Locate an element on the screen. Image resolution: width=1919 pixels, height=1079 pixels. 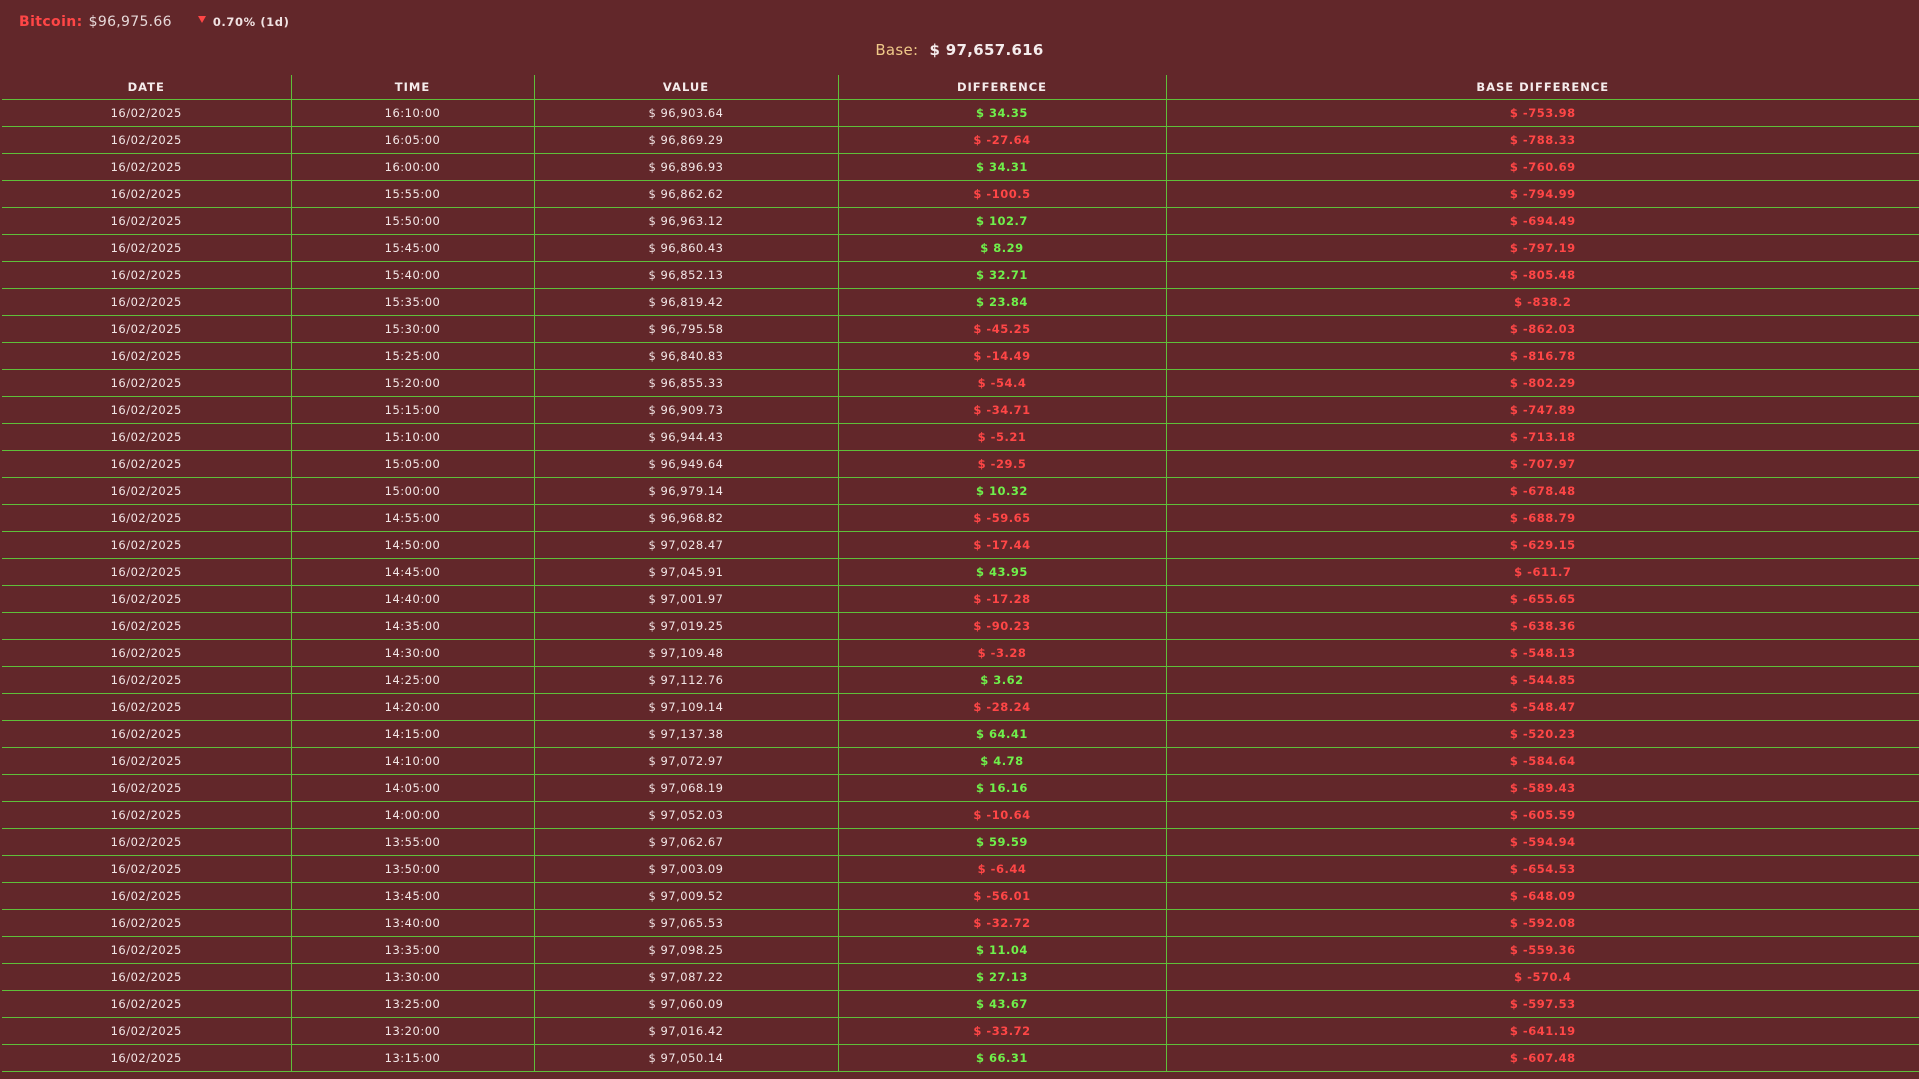
time-cell: 13:45:00 is located at coordinates (412, 896).